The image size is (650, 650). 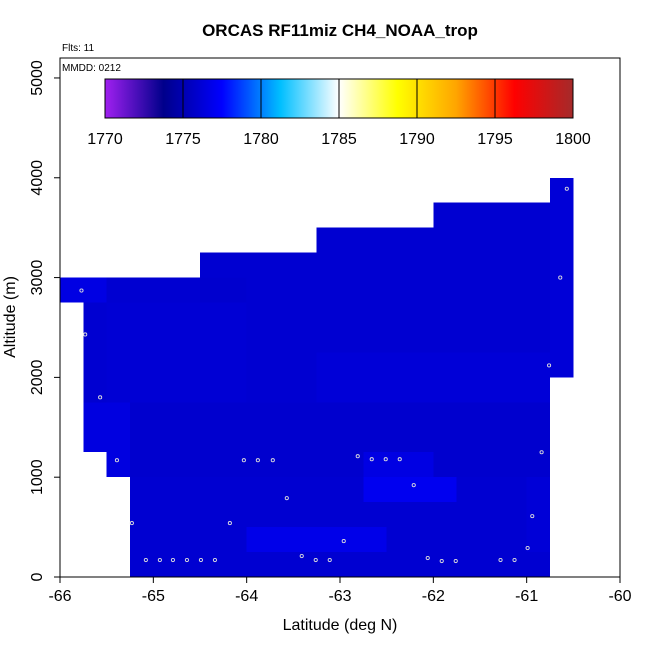 I want to click on y-tick-label: 0, so click(x=37, y=576).